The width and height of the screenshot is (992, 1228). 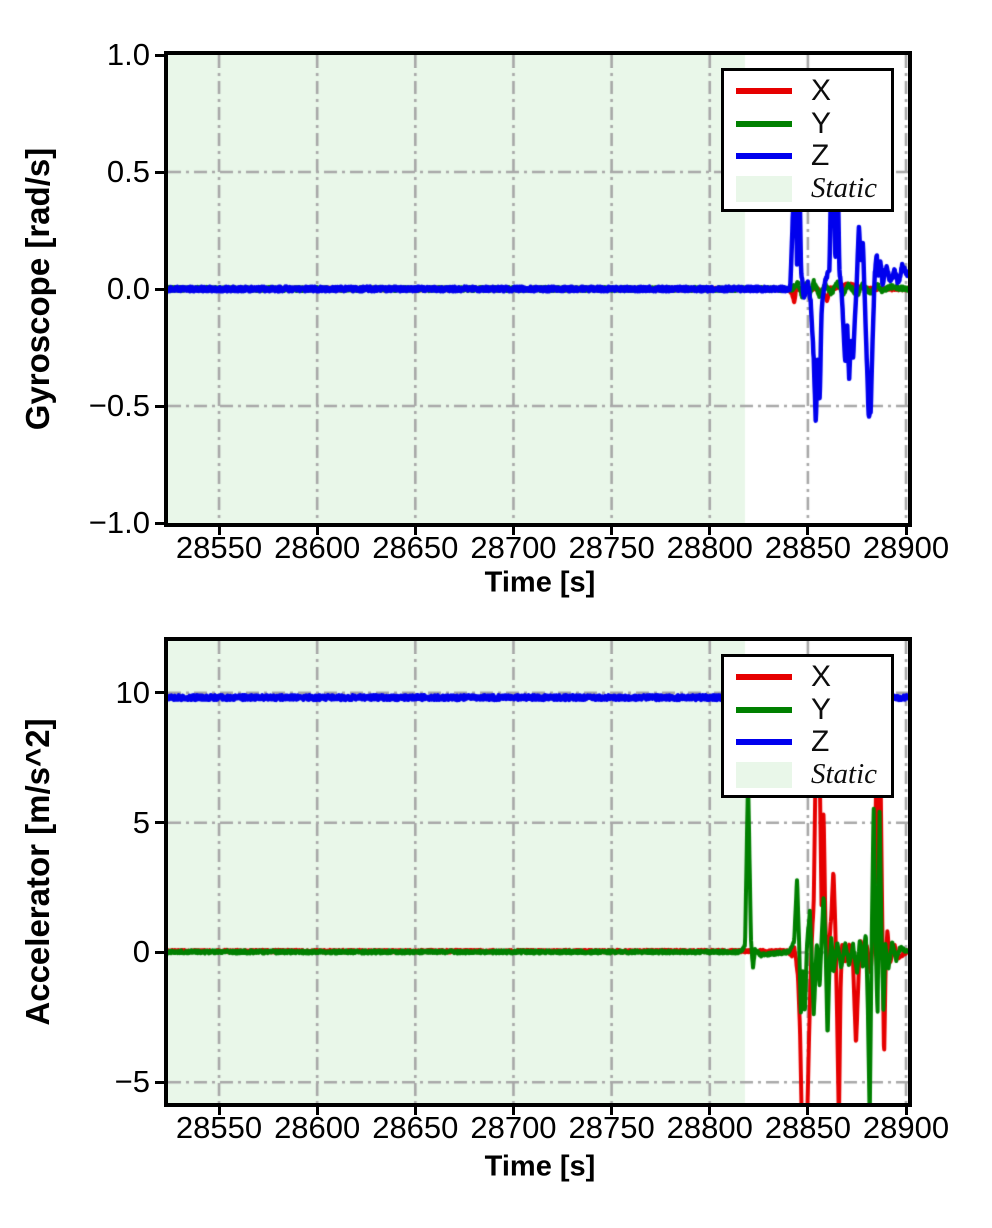 What do you see at coordinates (540, 1166) in the screenshot?
I see `accelerator-x-axis-label: Time [s]` at bounding box center [540, 1166].